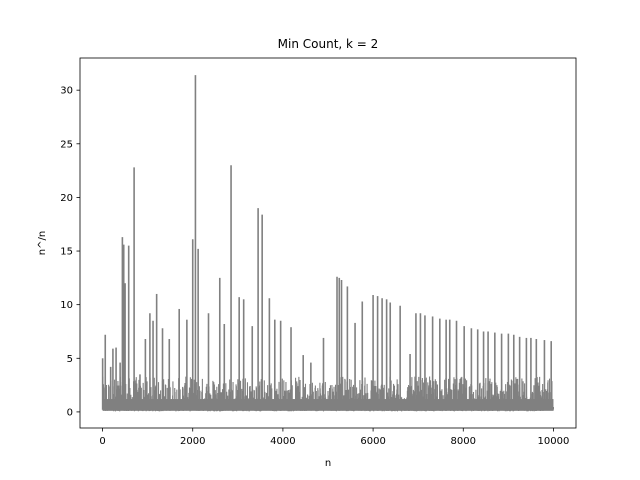 The image size is (640, 480). I want to click on x-axis-label: n, so click(328, 463).